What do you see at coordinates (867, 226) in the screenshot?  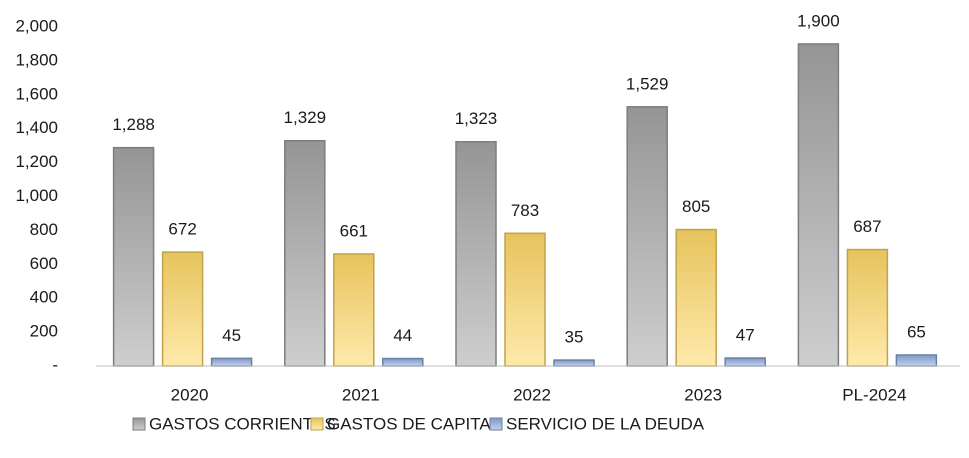 I see `data-label: 687` at bounding box center [867, 226].